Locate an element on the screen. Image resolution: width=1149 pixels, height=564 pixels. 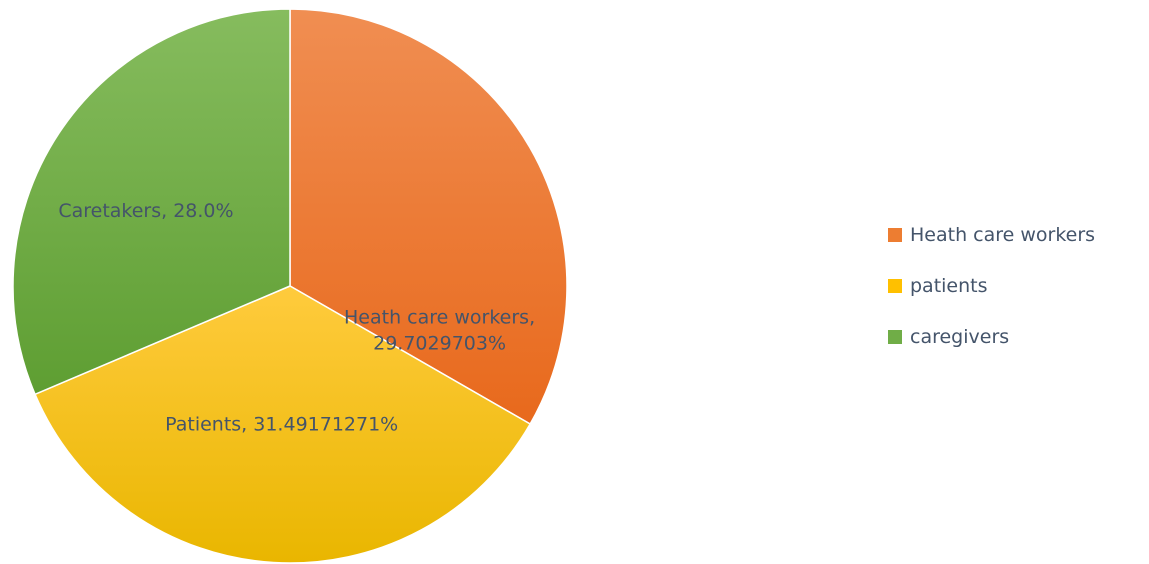
data-label-heath-care-workers: Heath care workers, 29.7029703% is located at coordinates (439, 330).